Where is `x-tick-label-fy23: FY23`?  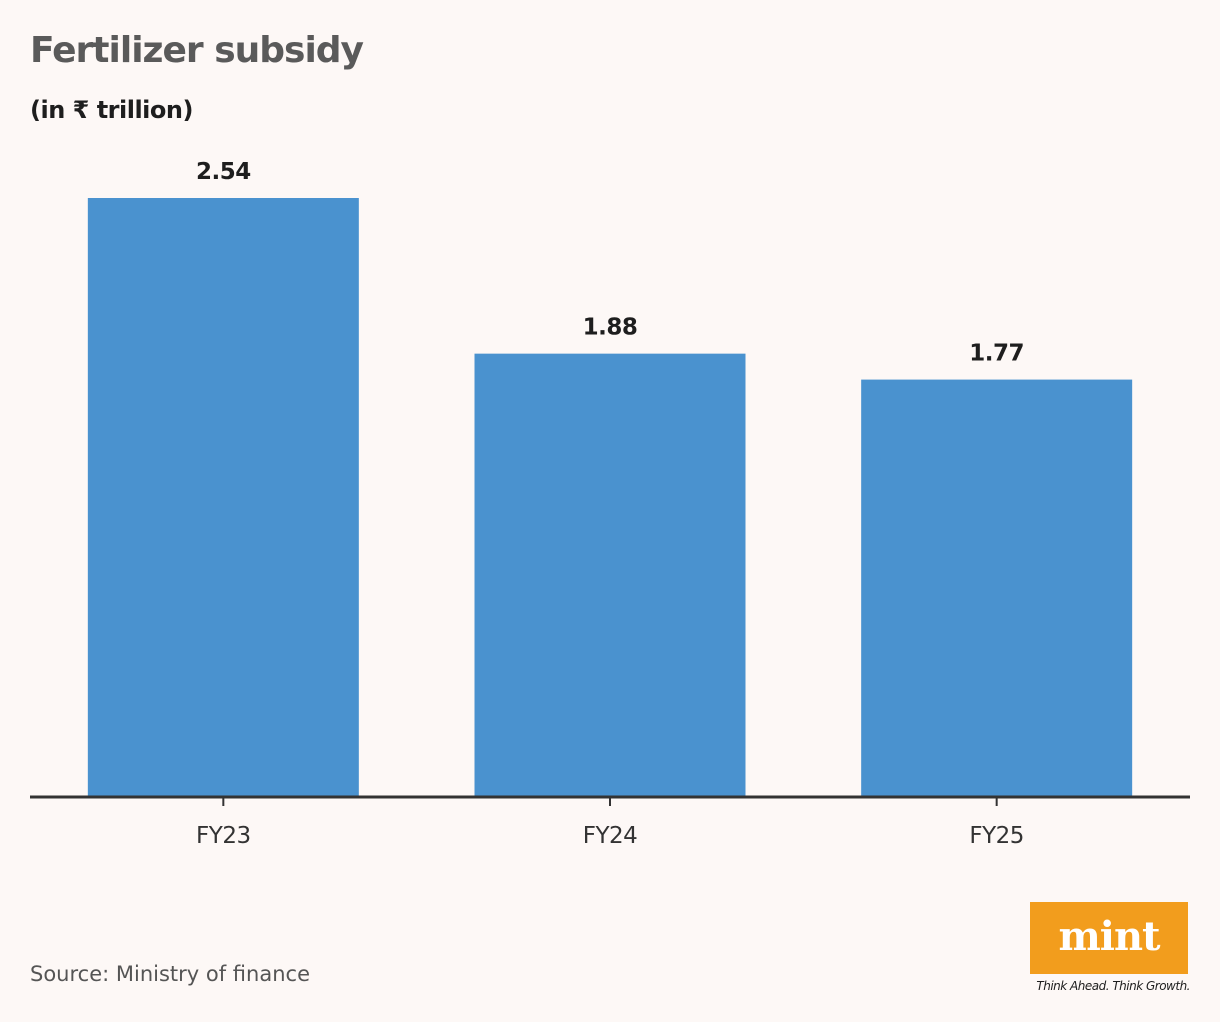
x-tick-label-fy23: FY23 is located at coordinates (223, 836).